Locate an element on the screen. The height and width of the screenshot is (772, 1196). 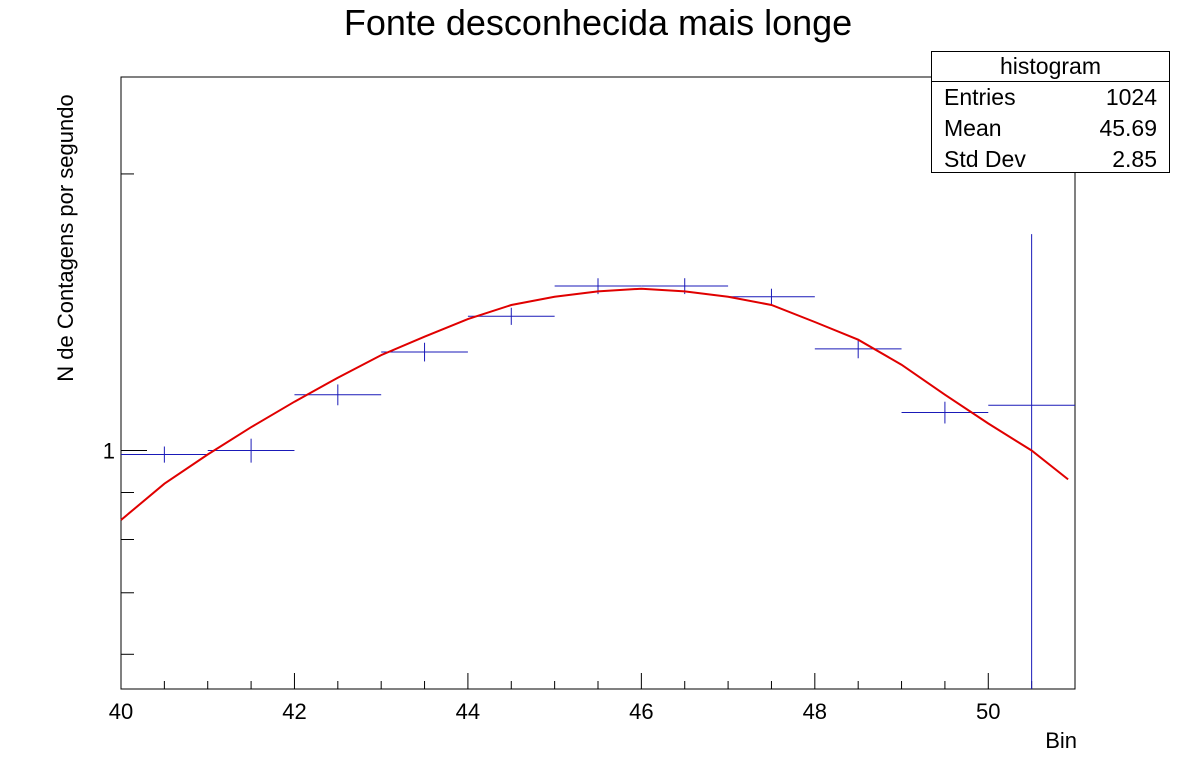
y-axis-label: N de Contagens por segundo is located at coordinates (65, 238).